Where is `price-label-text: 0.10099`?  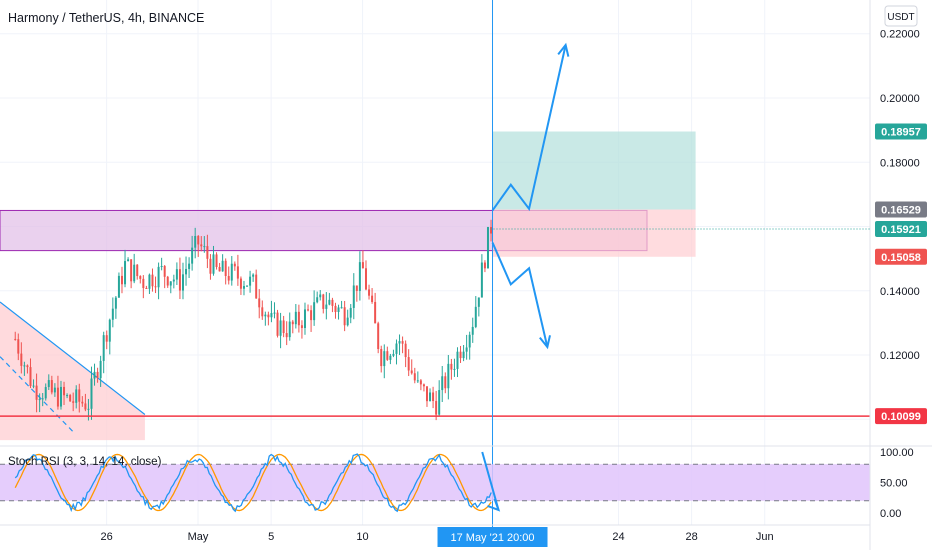
price-label-text: 0.10099 is located at coordinates (901, 417).